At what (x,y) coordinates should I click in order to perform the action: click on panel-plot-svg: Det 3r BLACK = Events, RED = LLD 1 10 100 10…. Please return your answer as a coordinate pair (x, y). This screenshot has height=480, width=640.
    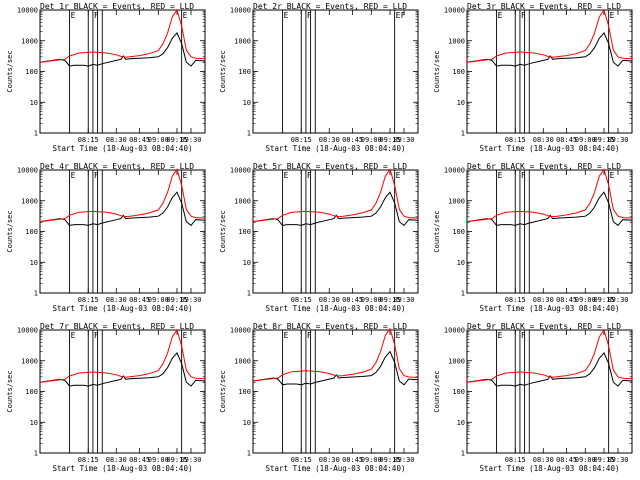
    Looking at the image, I should click on (533, 77).